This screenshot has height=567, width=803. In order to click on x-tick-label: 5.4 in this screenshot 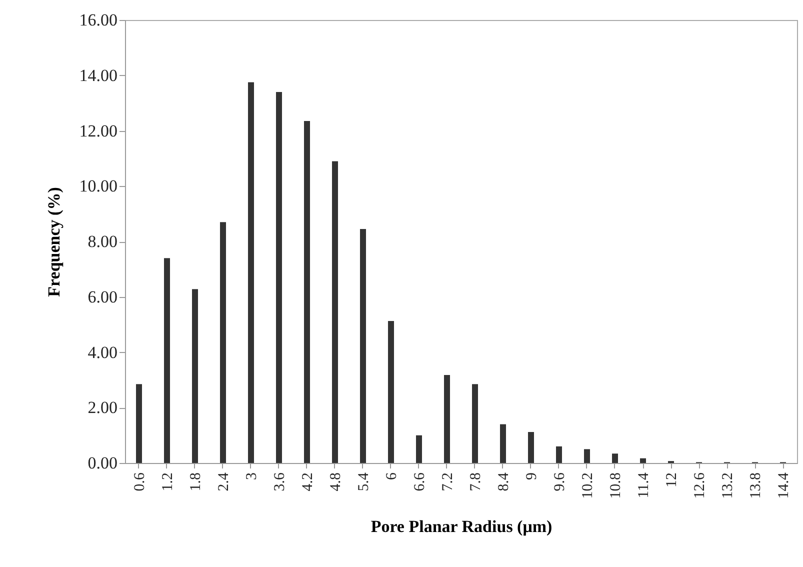, I will do `click(364, 482)`.